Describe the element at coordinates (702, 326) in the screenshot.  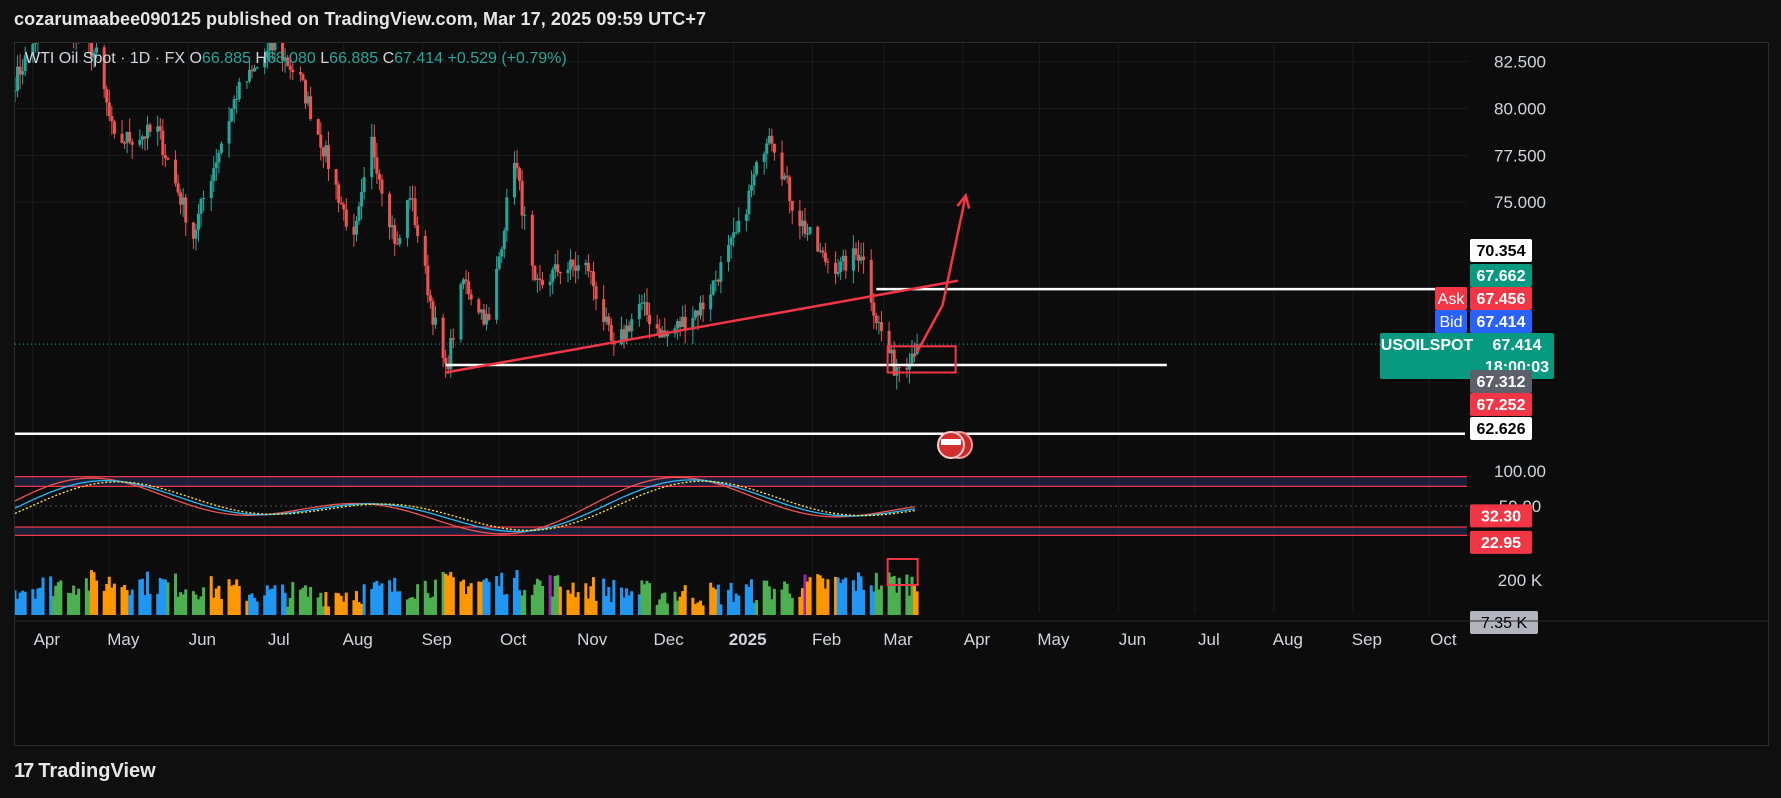
I see `trendline` at that location.